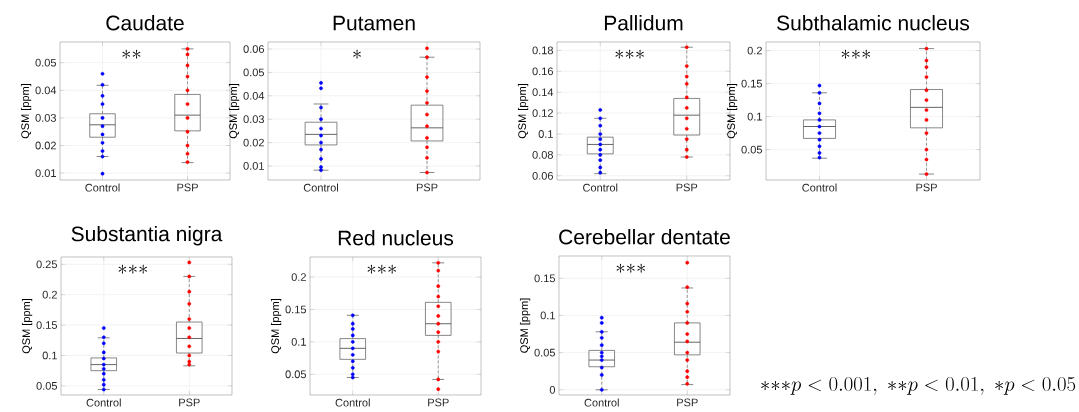 This screenshot has height=412, width=1079. Describe the element at coordinates (542, 113) in the screenshot. I see `y-tick-label: 0.12` at that location.